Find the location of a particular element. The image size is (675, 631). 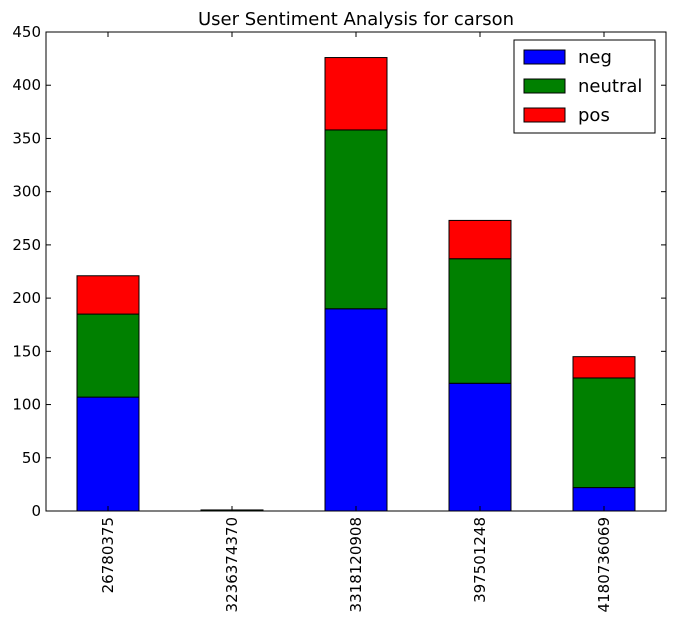

x-tick-label-2: 3318120908 is located at coordinates (356, 564).